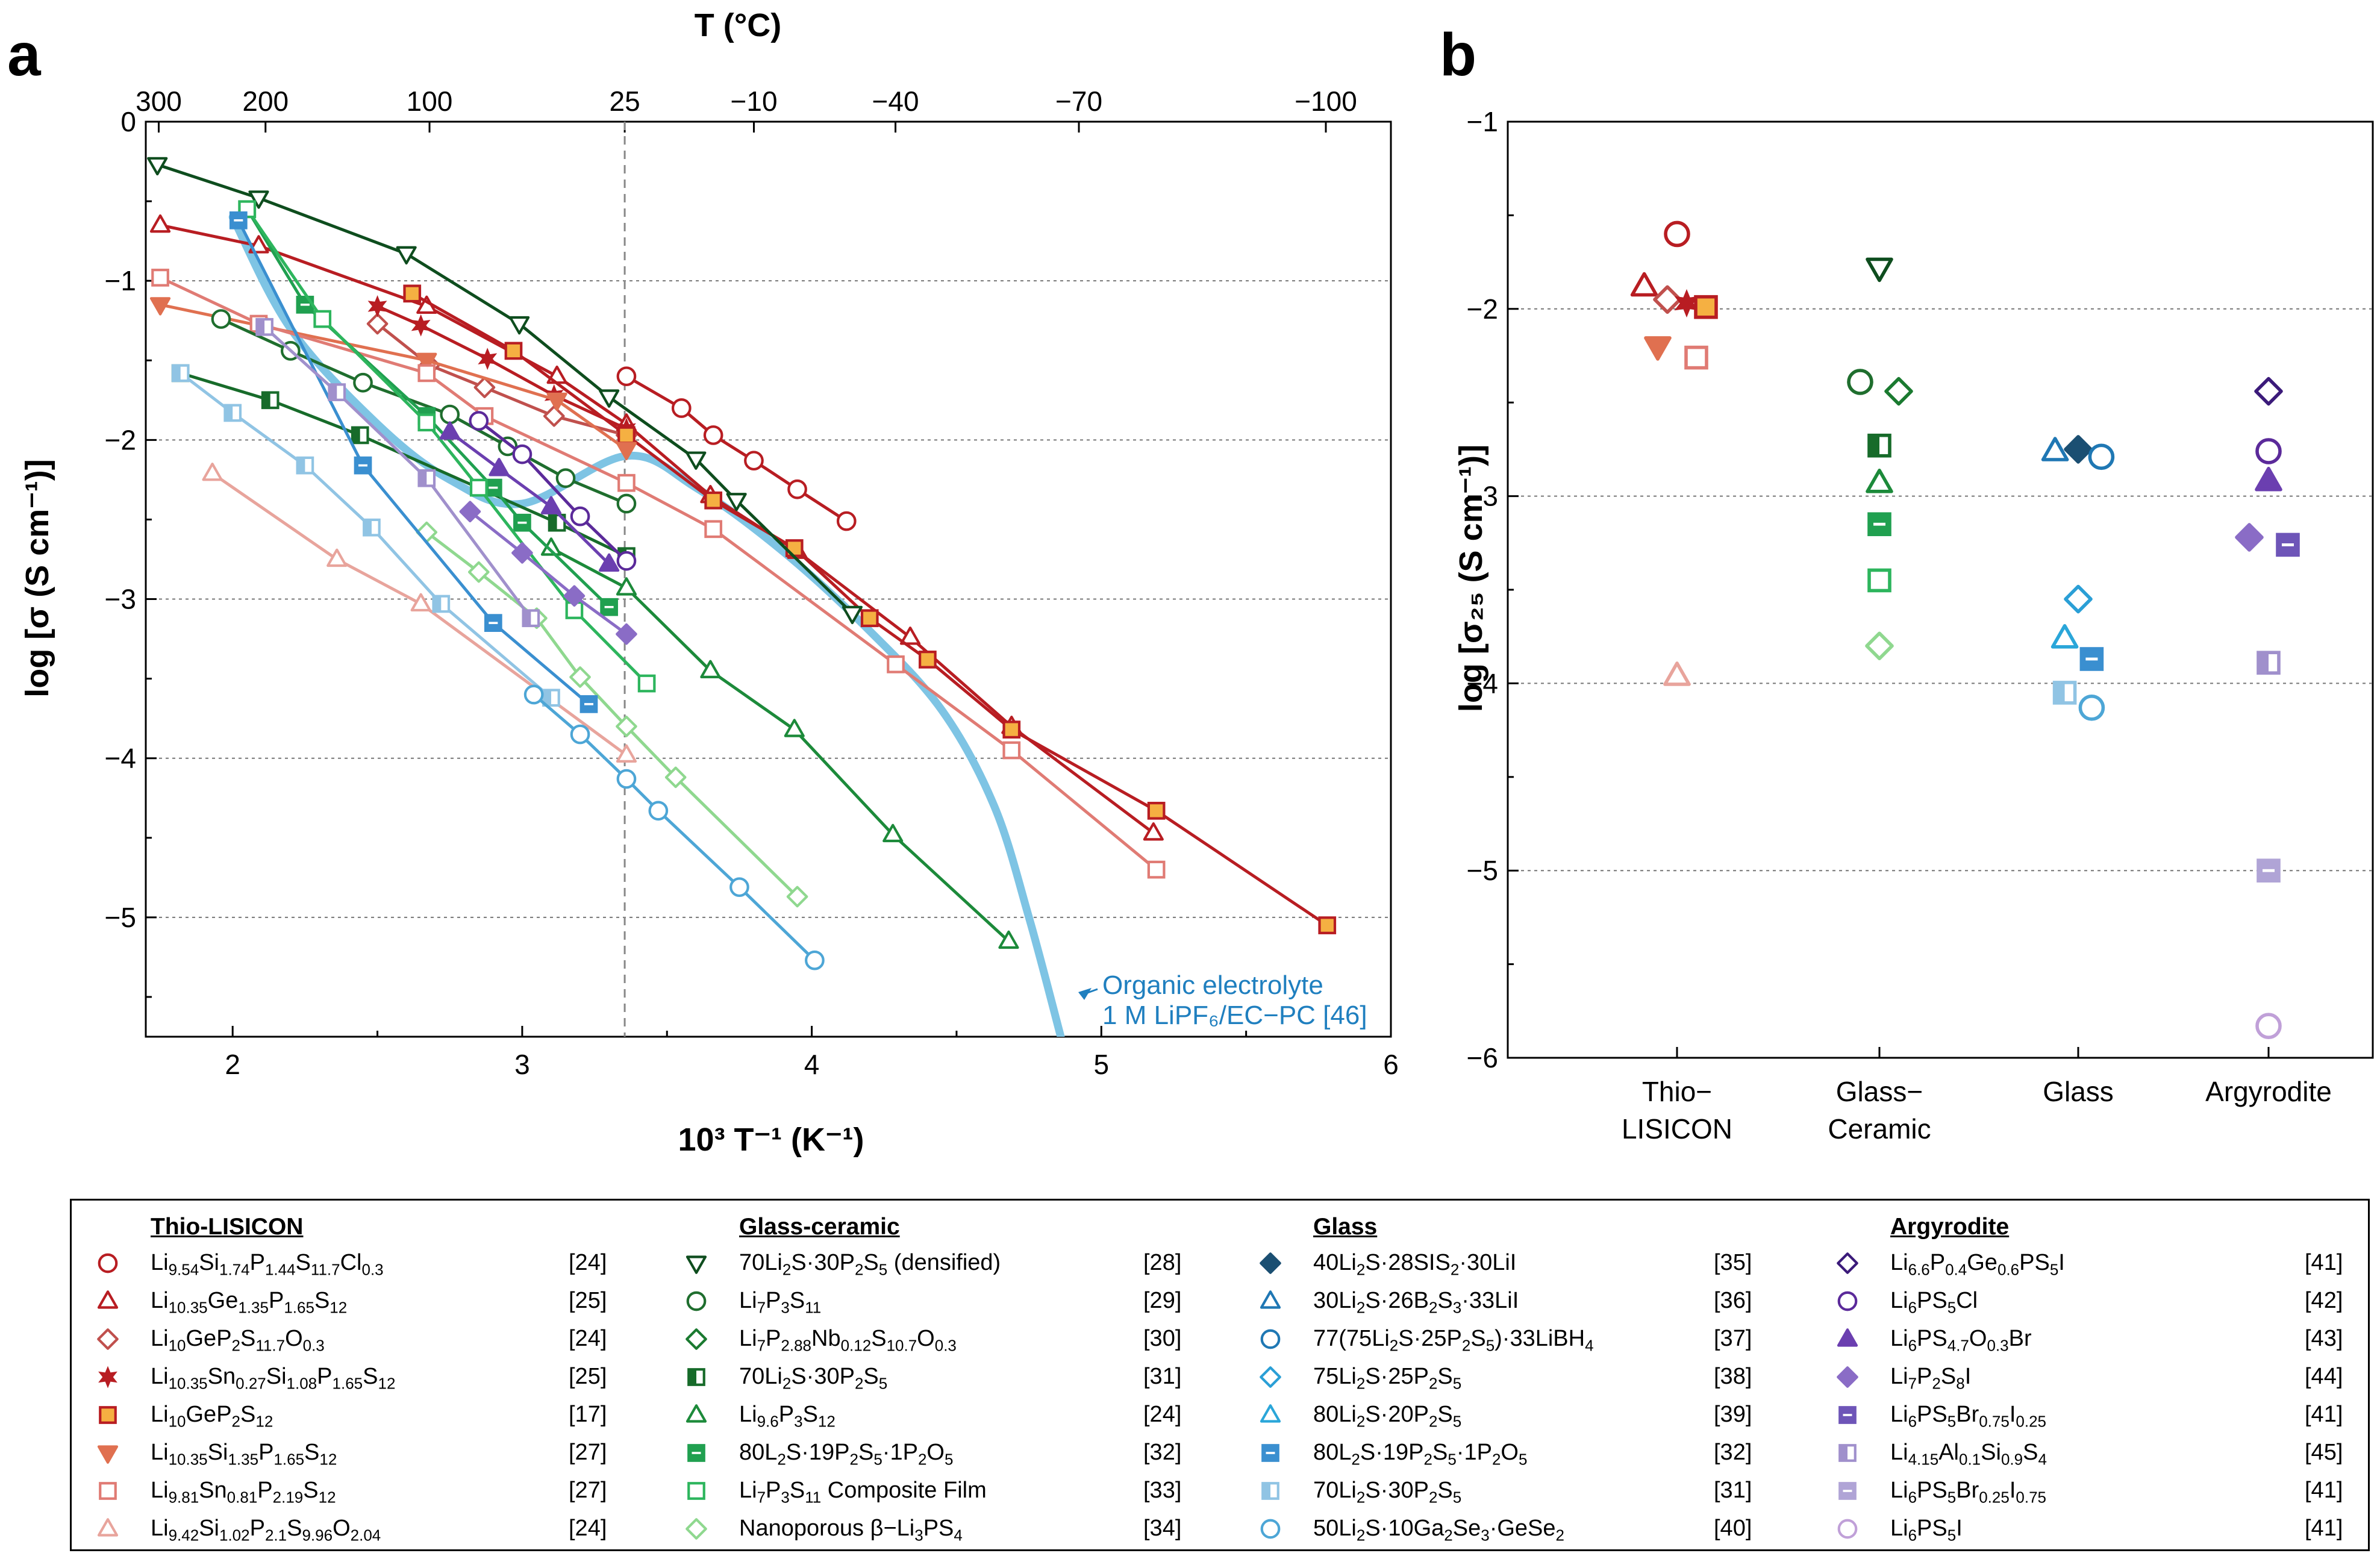 The width and height of the screenshot is (2380, 1562). What do you see at coordinates (852, 615) in the screenshot?
I see `data-point-gc1` at bounding box center [852, 615].